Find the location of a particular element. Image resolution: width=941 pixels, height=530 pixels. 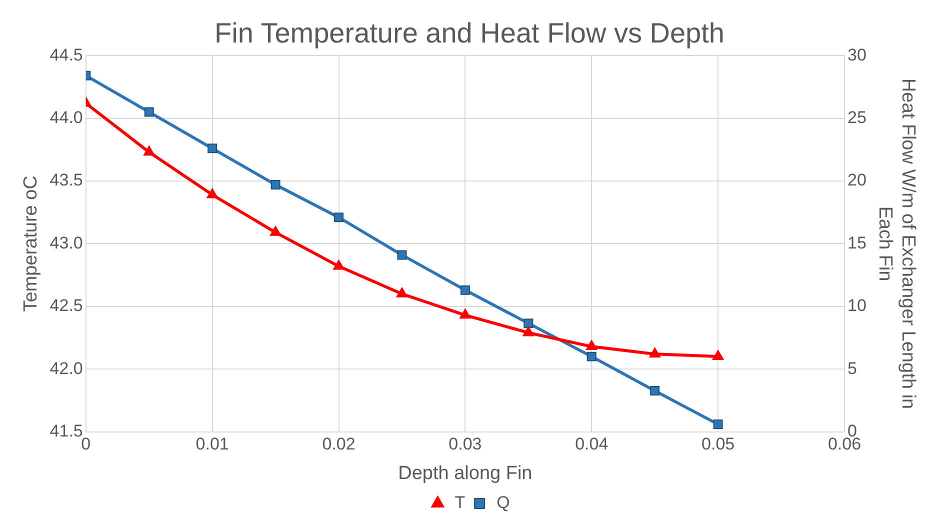

y-tick-label: 44.5 is located at coordinates (66, 54).